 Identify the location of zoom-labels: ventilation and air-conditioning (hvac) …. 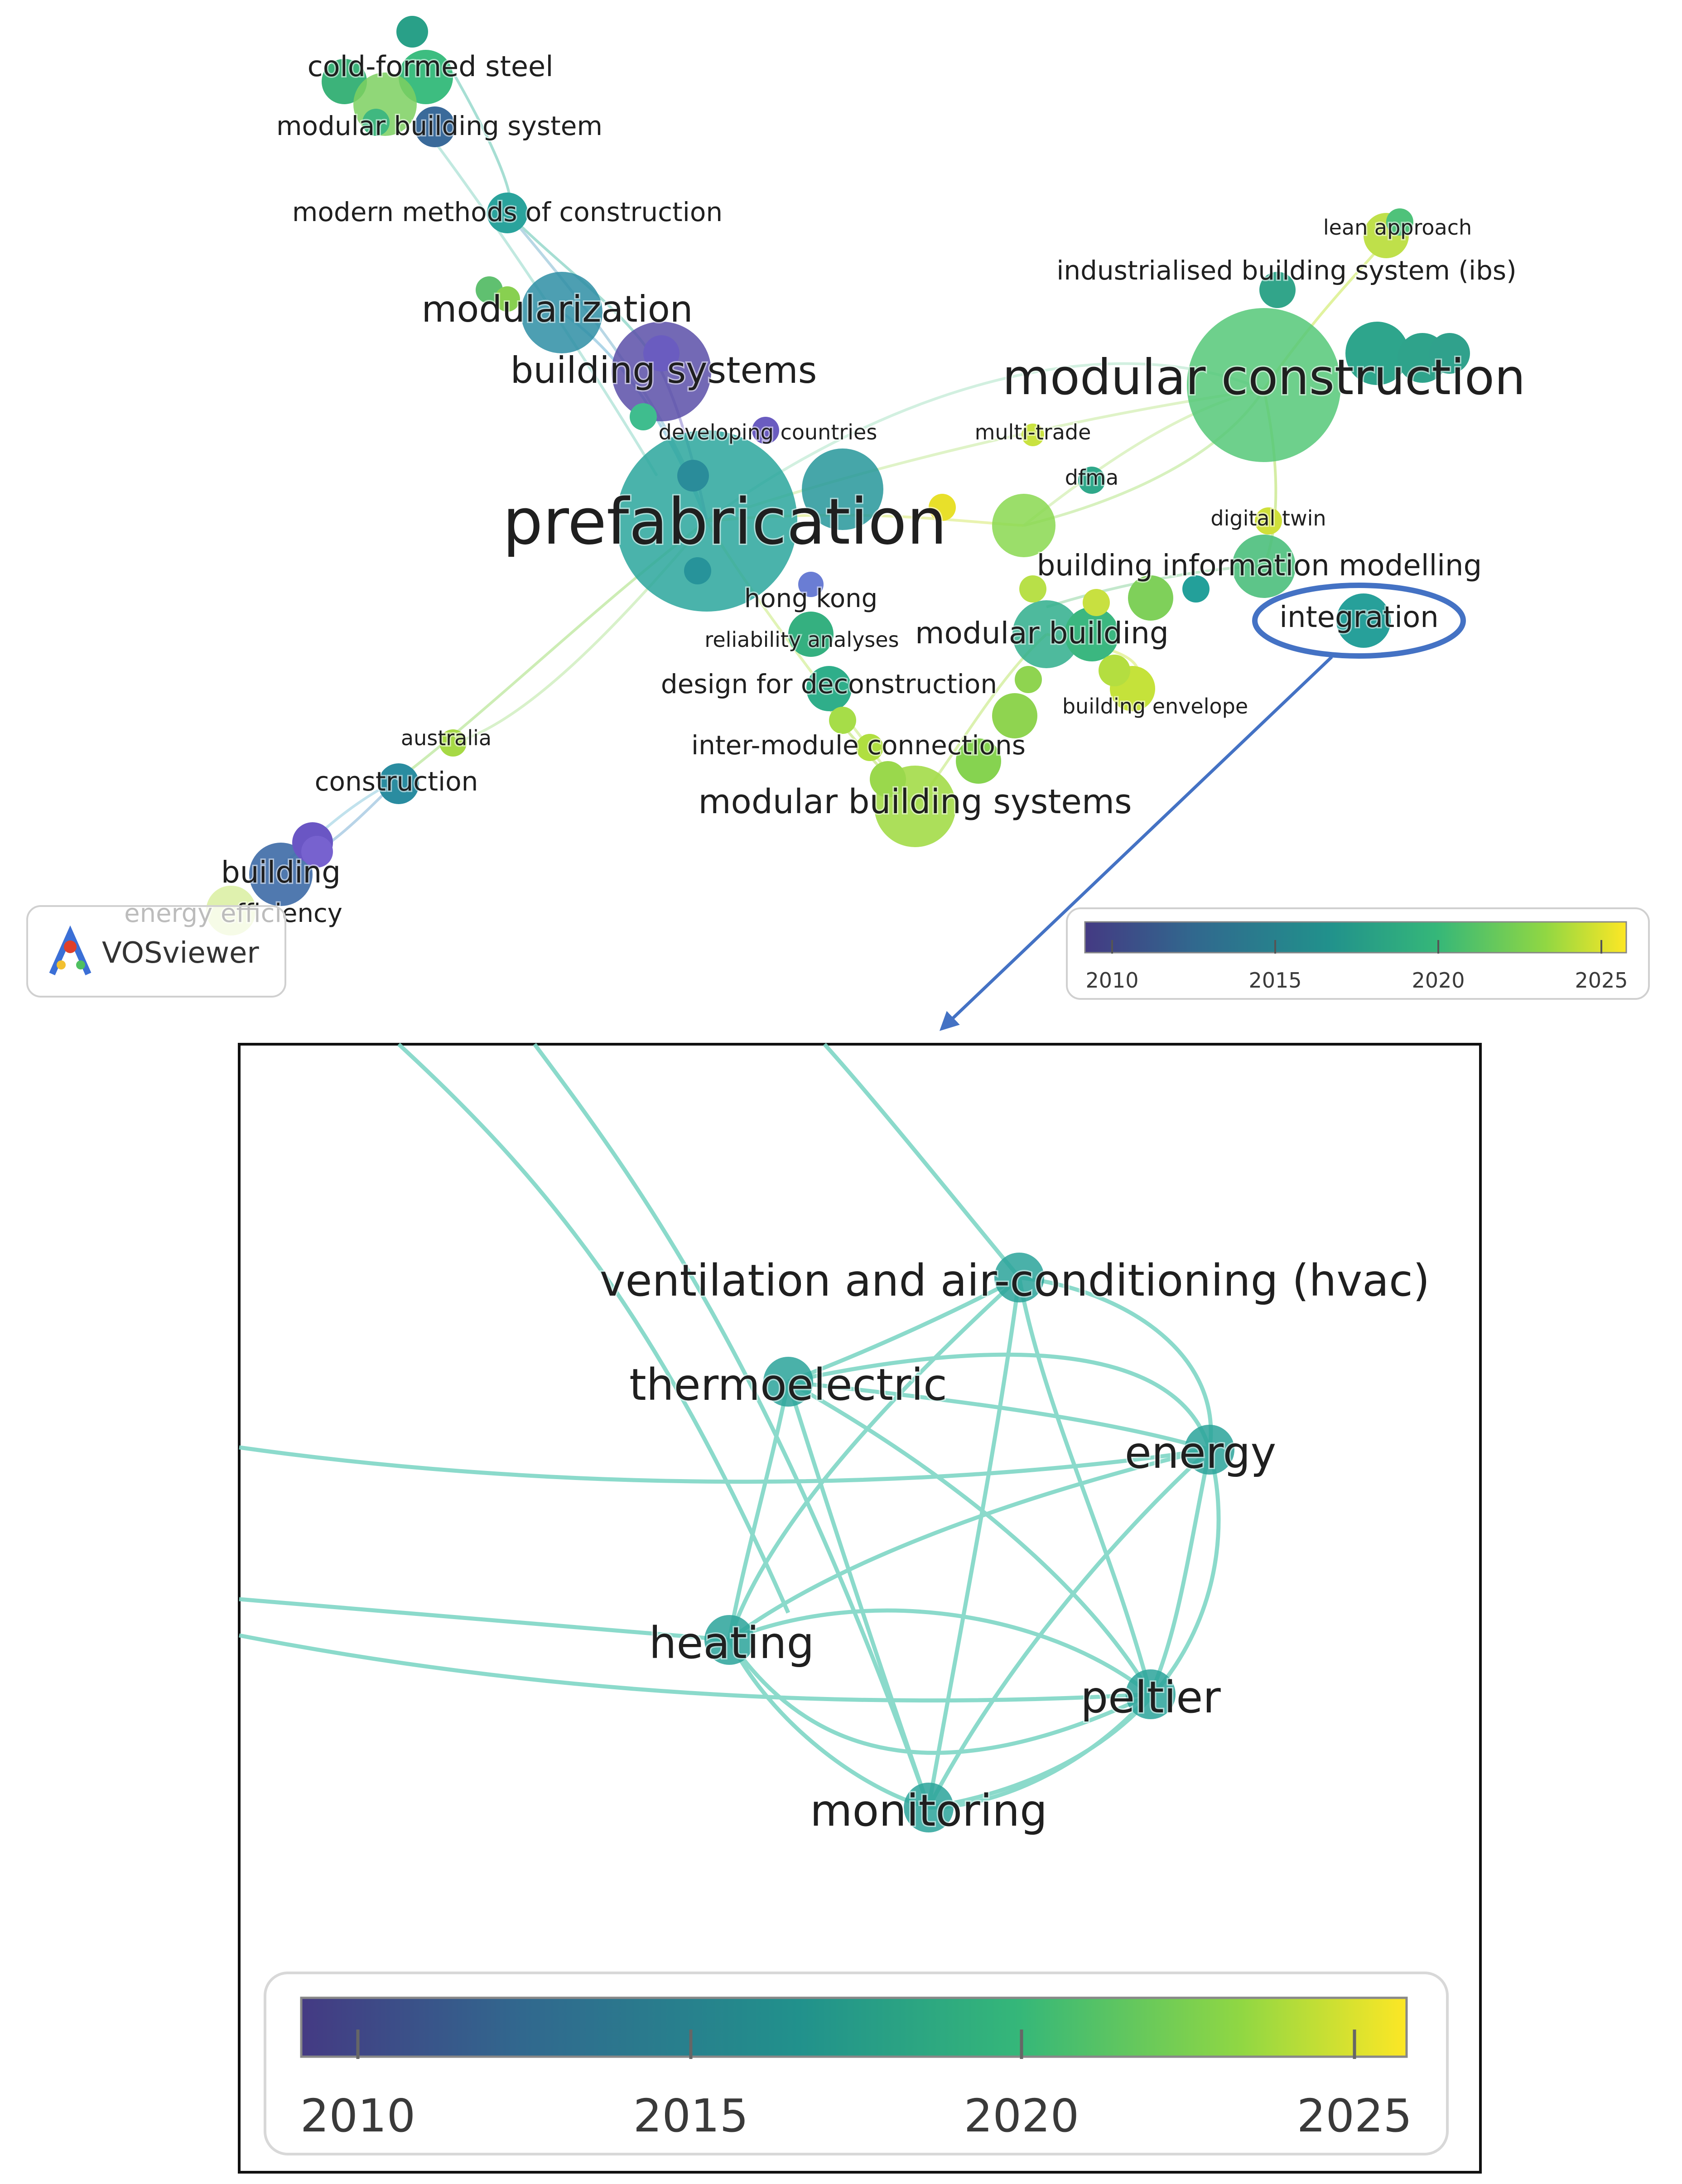
(1014, 1546).